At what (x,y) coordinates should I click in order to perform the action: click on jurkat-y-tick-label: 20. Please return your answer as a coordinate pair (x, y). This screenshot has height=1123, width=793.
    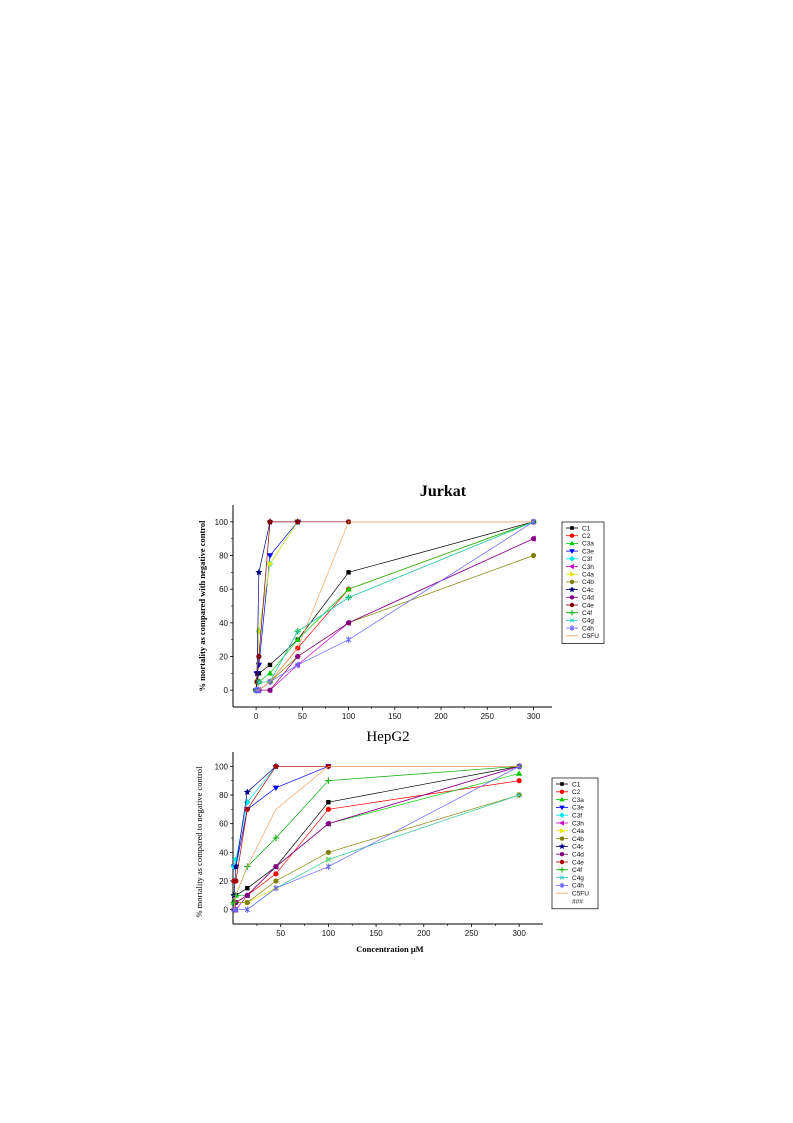
    Looking at the image, I should click on (223, 657).